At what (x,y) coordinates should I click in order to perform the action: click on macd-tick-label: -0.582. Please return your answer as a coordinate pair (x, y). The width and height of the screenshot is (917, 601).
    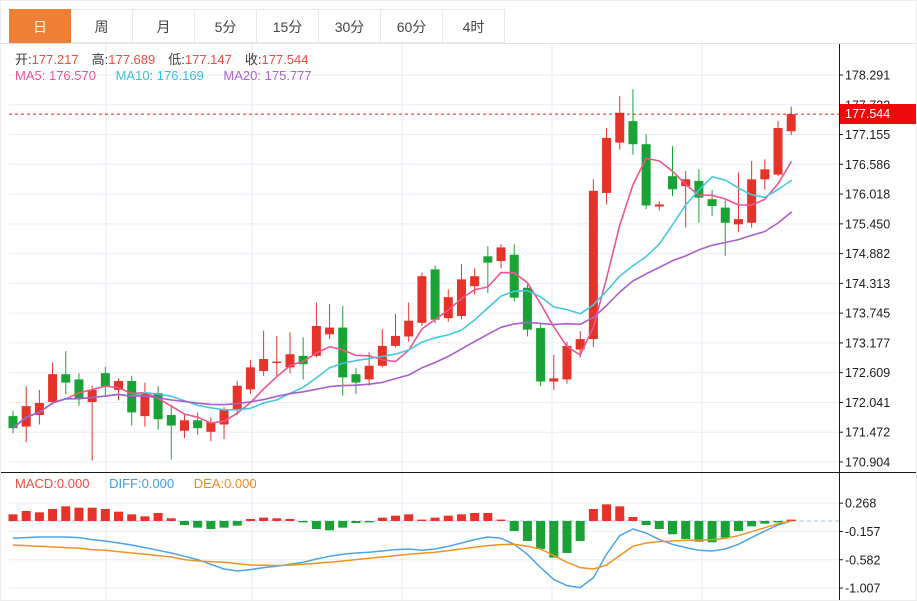
    Looking at the image, I should click on (862, 560).